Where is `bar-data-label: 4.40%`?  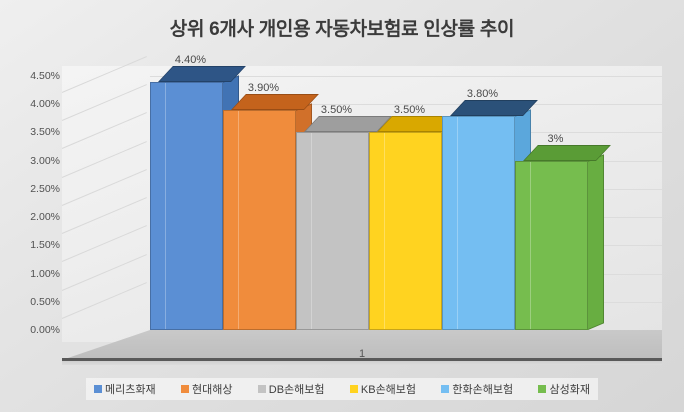 bar-data-label: 4.40% is located at coordinates (190, 59).